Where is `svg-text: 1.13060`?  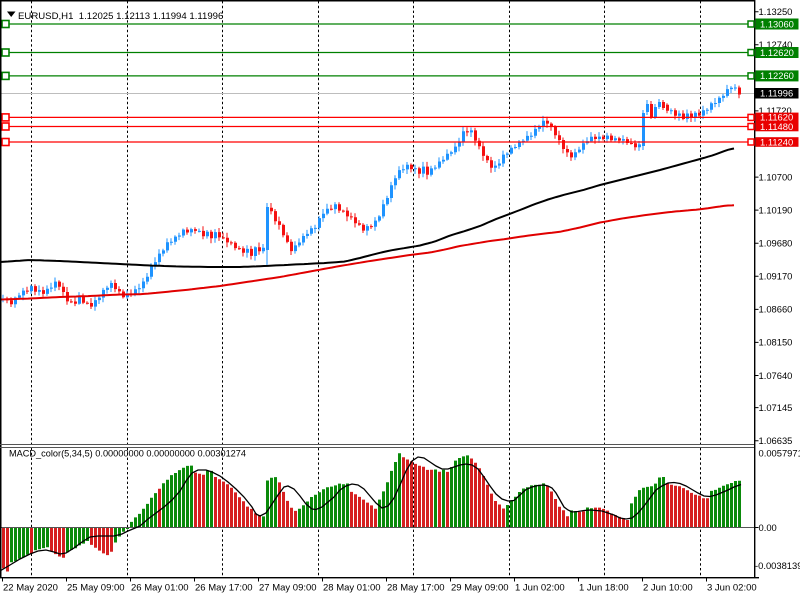 svg-text: 1.13060 is located at coordinates (777, 23).